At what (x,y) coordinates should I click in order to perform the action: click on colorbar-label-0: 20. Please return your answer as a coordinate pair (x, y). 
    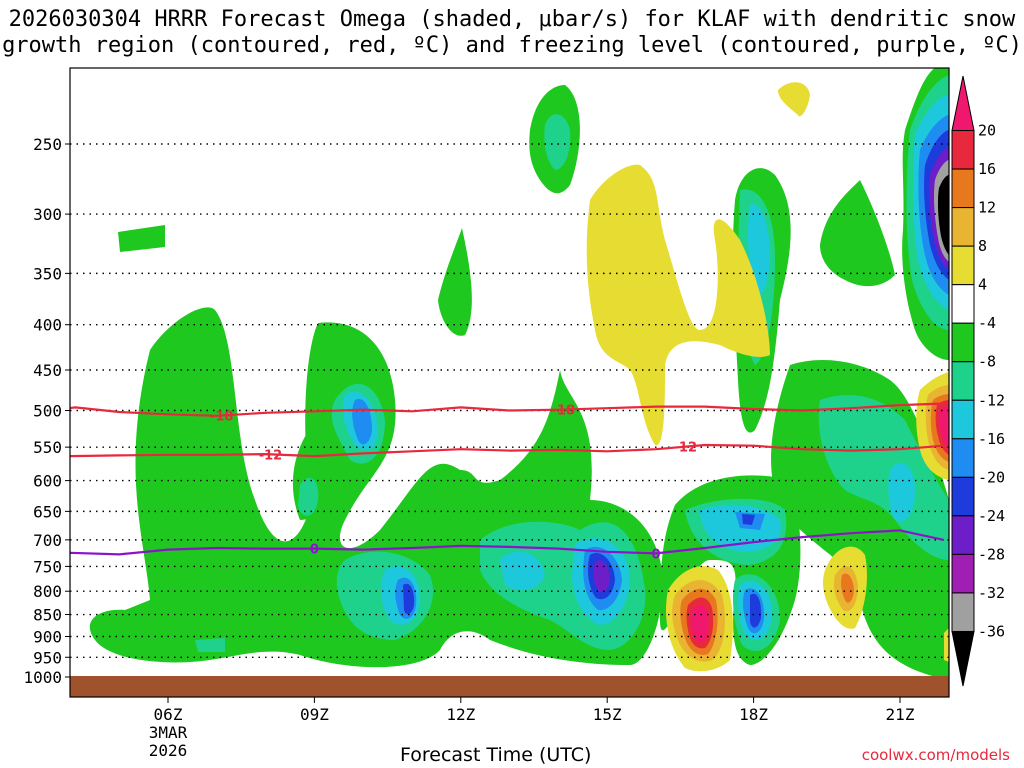
    Looking at the image, I should click on (987, 131).